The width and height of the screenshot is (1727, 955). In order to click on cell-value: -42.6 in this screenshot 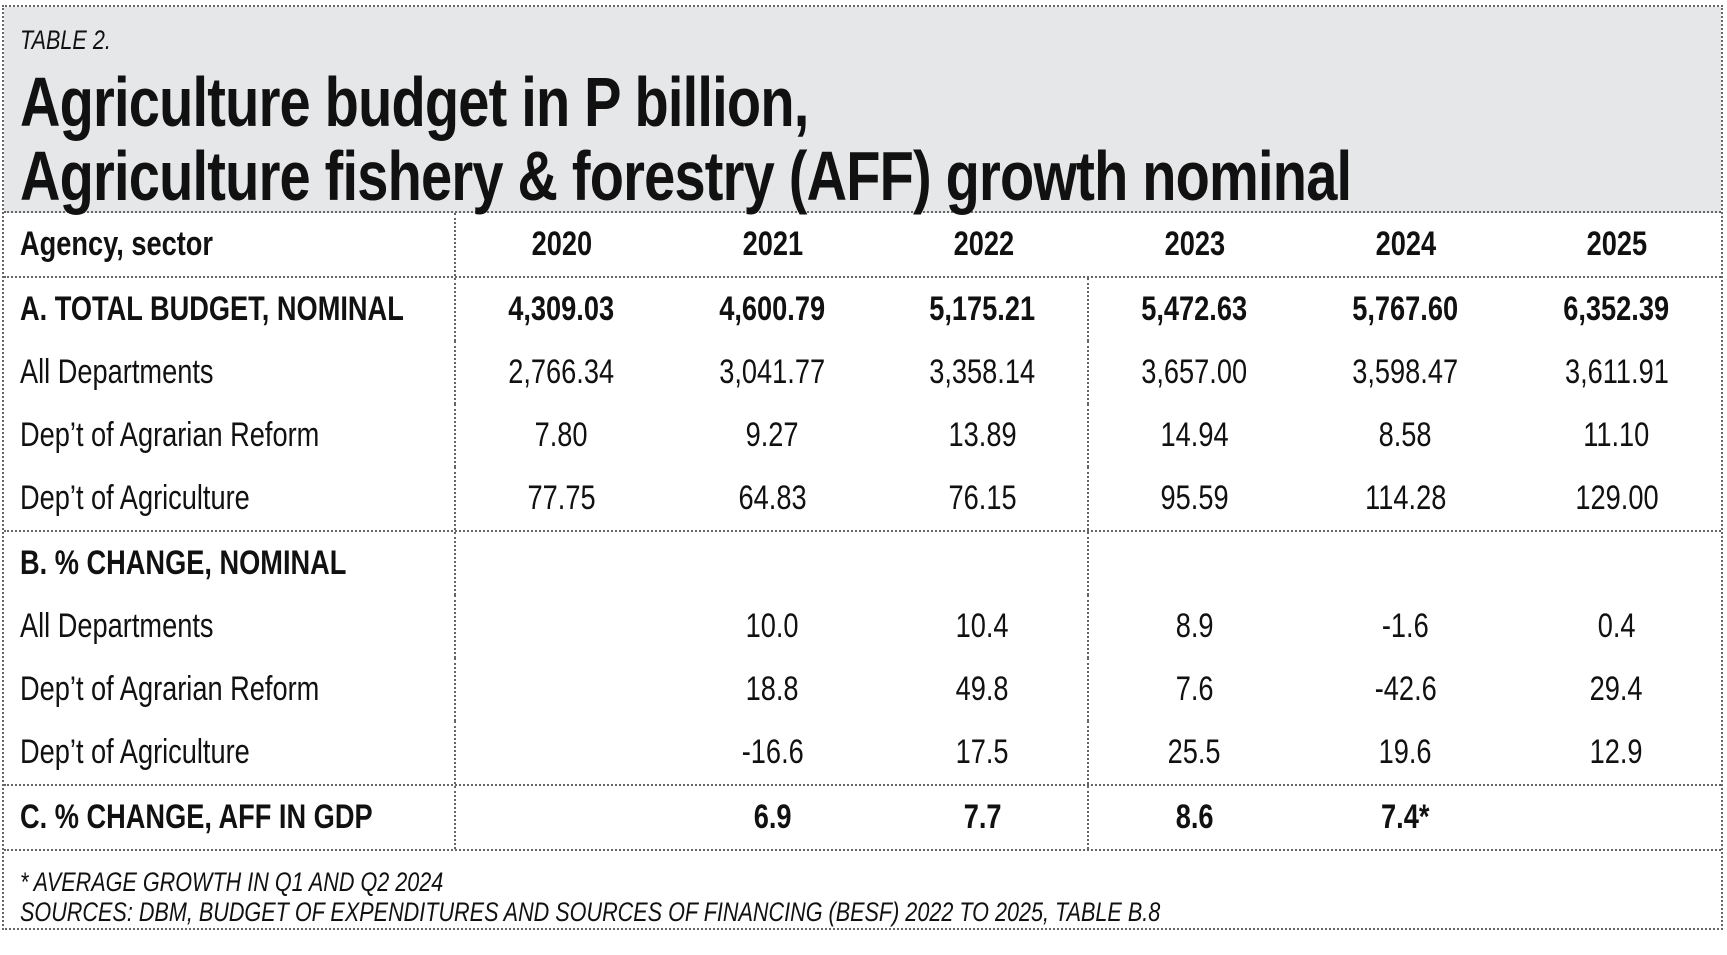, I will do `click(1405, 689)`.